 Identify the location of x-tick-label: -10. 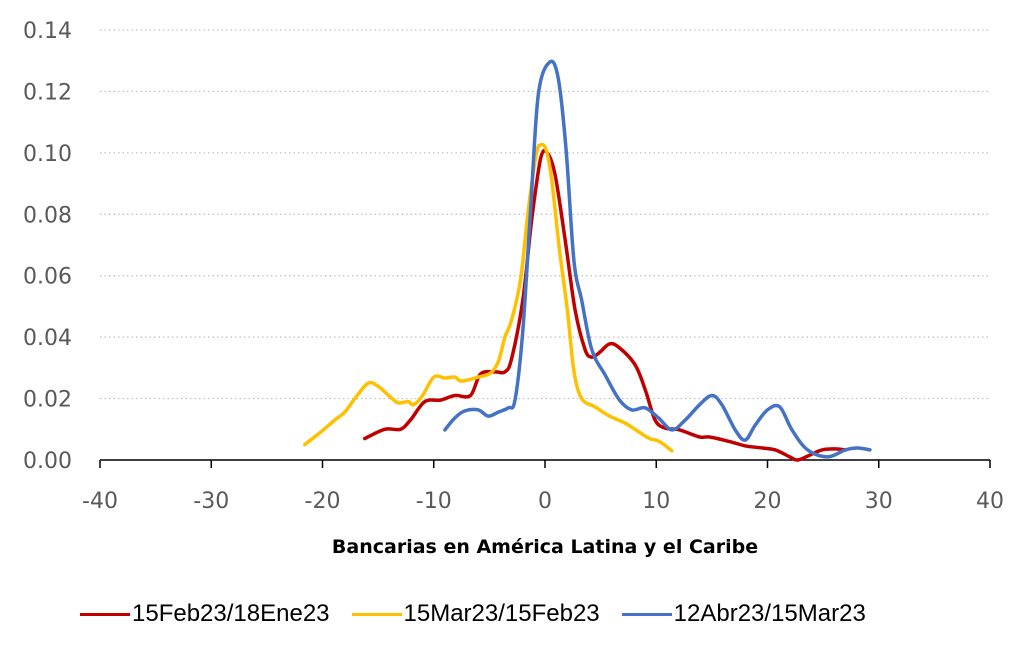
(434, 501).